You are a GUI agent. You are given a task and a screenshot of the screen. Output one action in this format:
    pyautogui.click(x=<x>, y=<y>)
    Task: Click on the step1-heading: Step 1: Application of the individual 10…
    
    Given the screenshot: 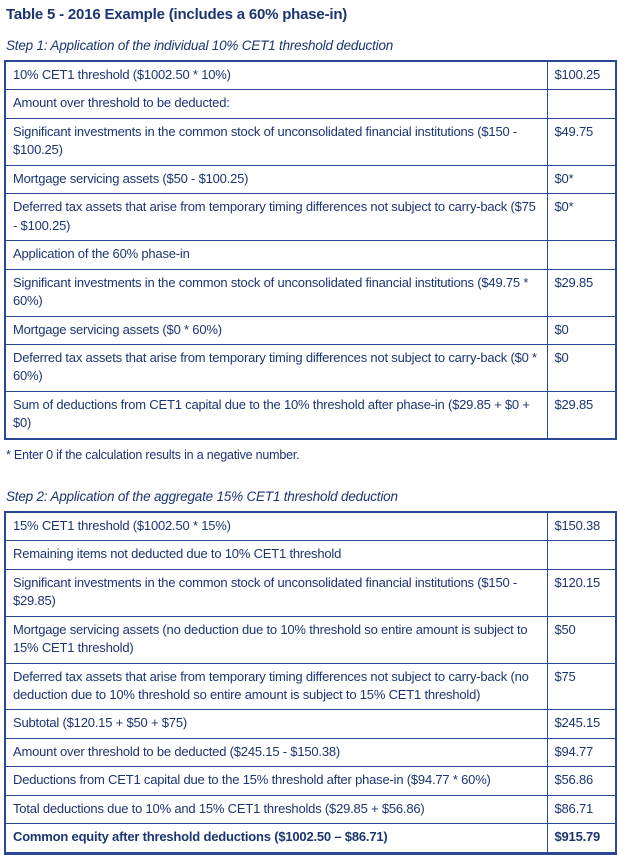 What is the action you would take?
    pyautogui.click(x=200, y=45)
    